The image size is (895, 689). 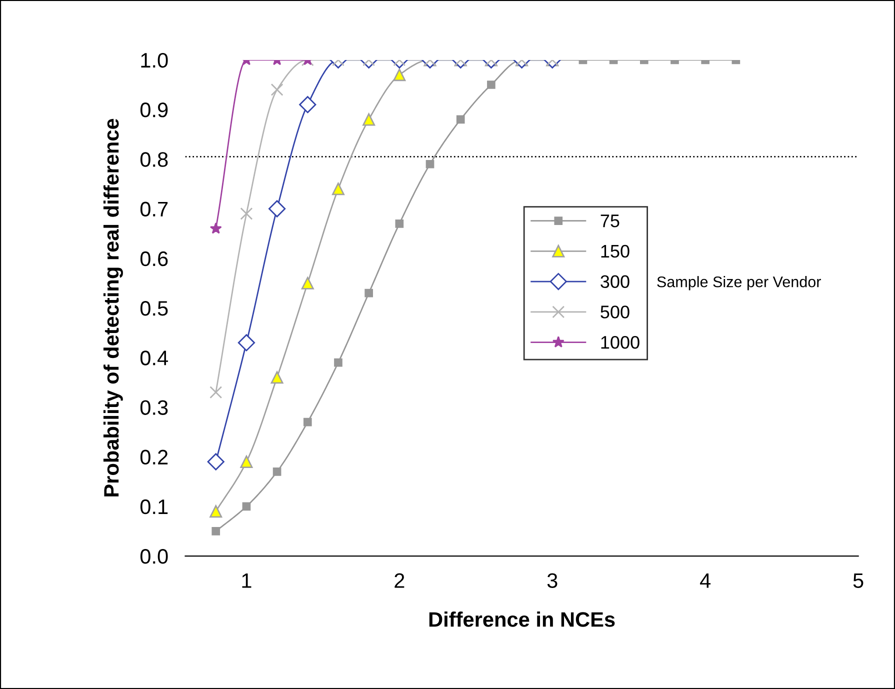 I want to click on y-tick-label: 0.4, so click(x=154, y=358).